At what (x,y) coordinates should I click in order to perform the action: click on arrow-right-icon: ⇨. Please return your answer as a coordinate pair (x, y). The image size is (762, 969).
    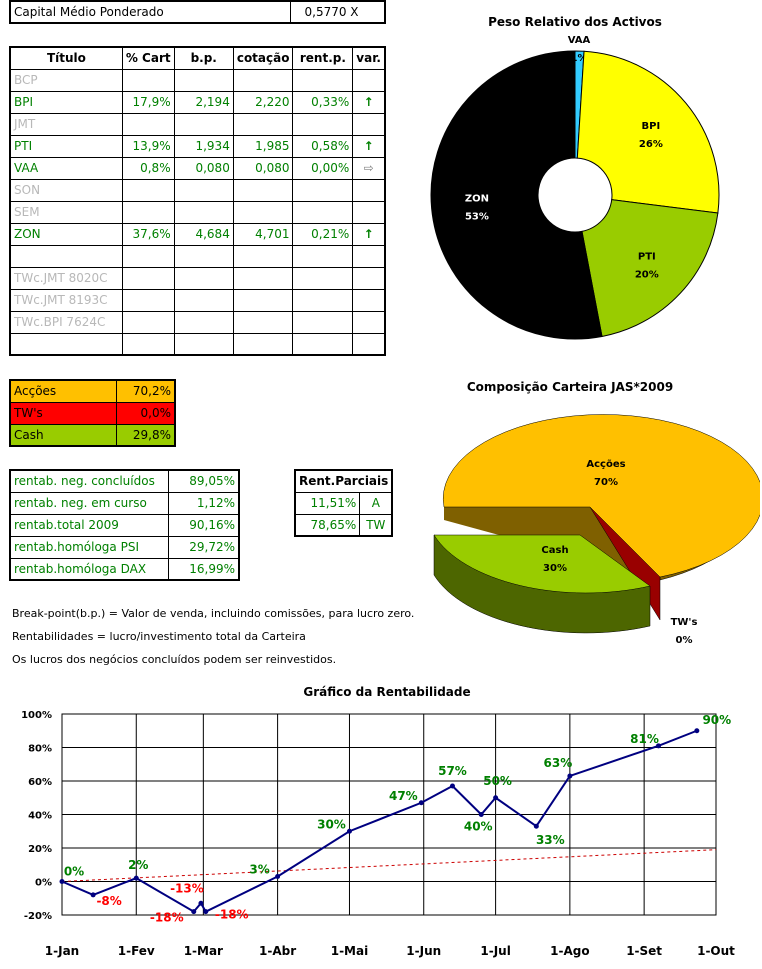
    Looking at the image, I should click on (369, 168).